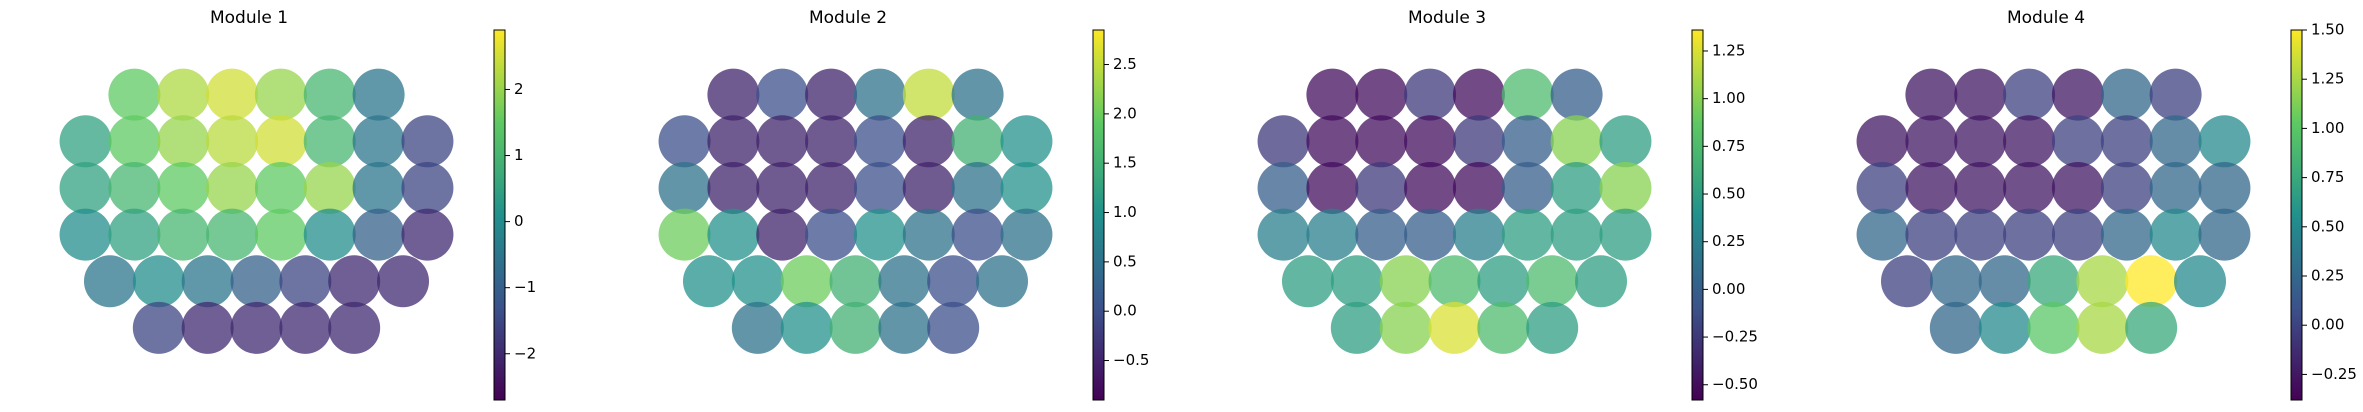 This screenshot has width=2363, height=412. What do you see at coordinates (1125, 311) in the screenshot?
I see `colorbar-tick-label: 0.0` at bounding box center [1125, 311].